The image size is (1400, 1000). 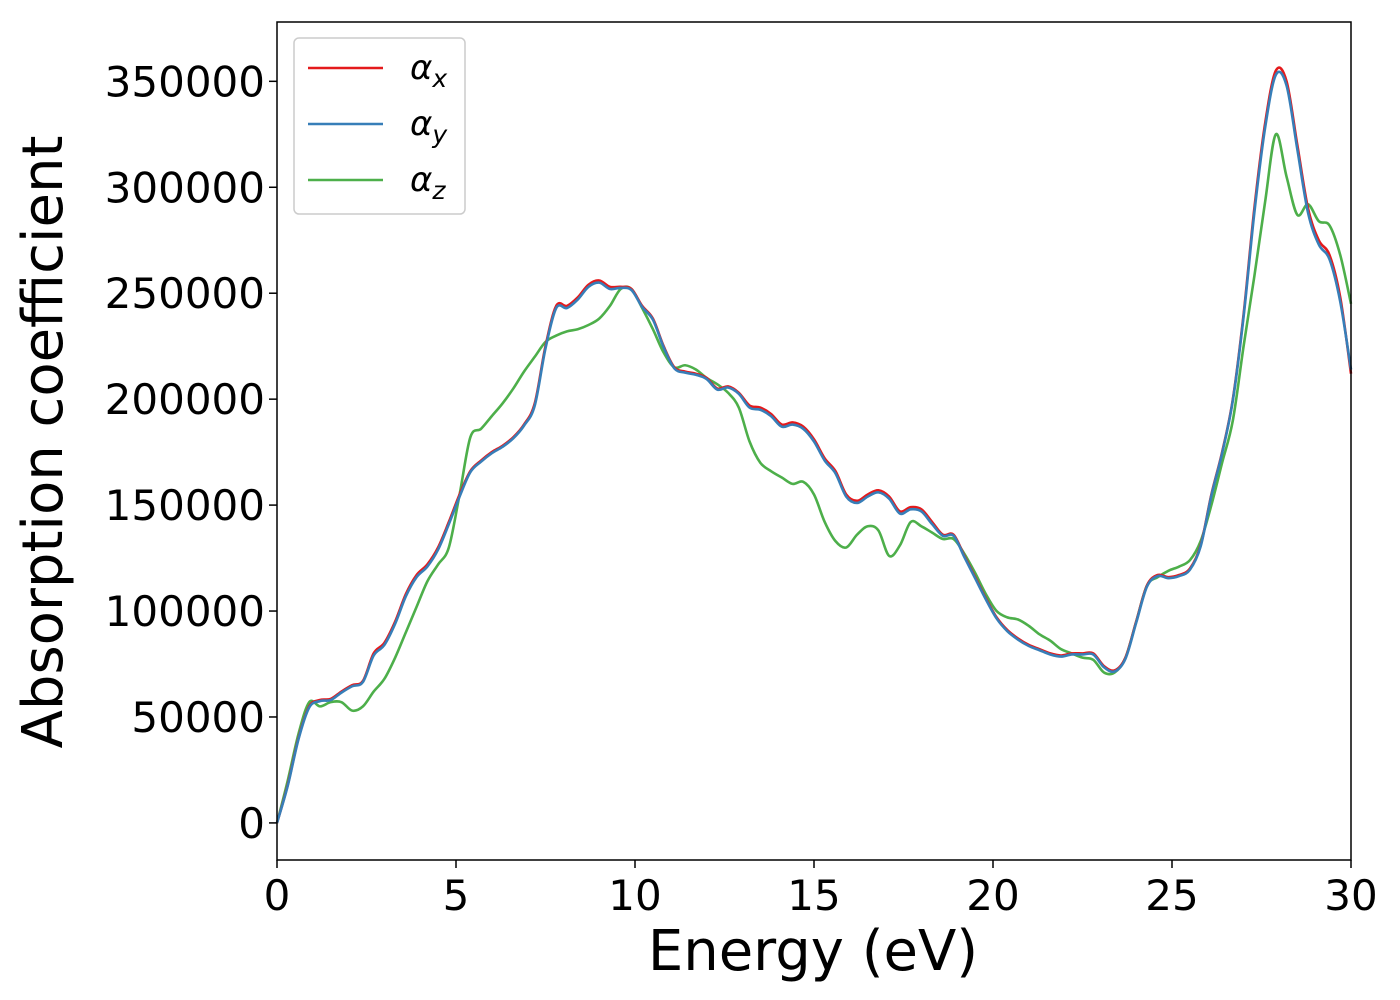 I want to click on legend-label-alpha-z: αz, so click(x=428, y=182).